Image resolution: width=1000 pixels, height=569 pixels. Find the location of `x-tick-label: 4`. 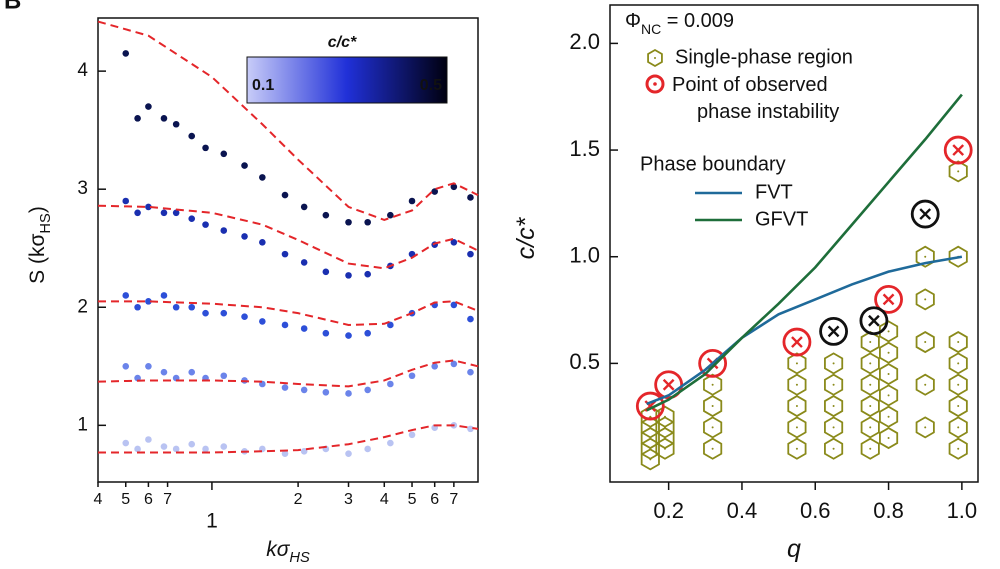

x-tick-label: 4 is located at coordinates (98, 499).